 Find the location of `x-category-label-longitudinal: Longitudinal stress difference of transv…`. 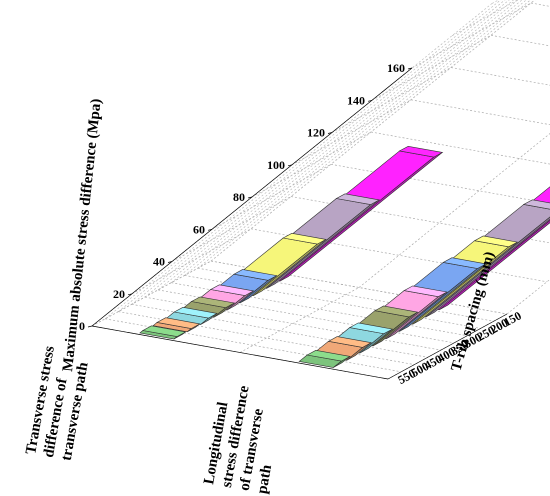

x-category-label-longitudinal: Longitudinal stress difference of transv… is located at coordinates (238, 439).